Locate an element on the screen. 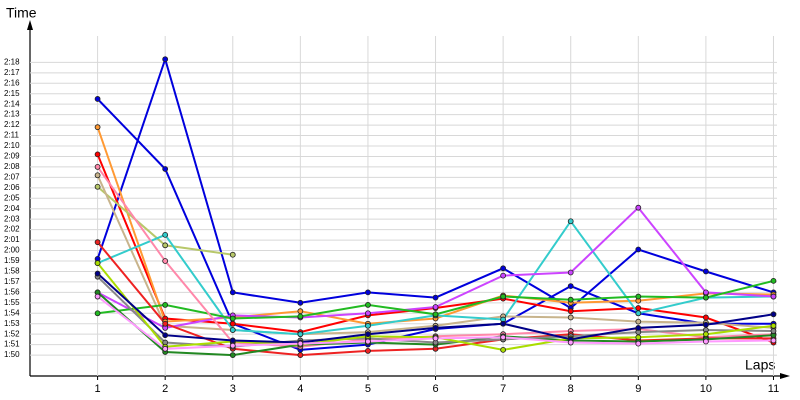  y-tick-label: 2:12 is located at coordinates (12, 124).